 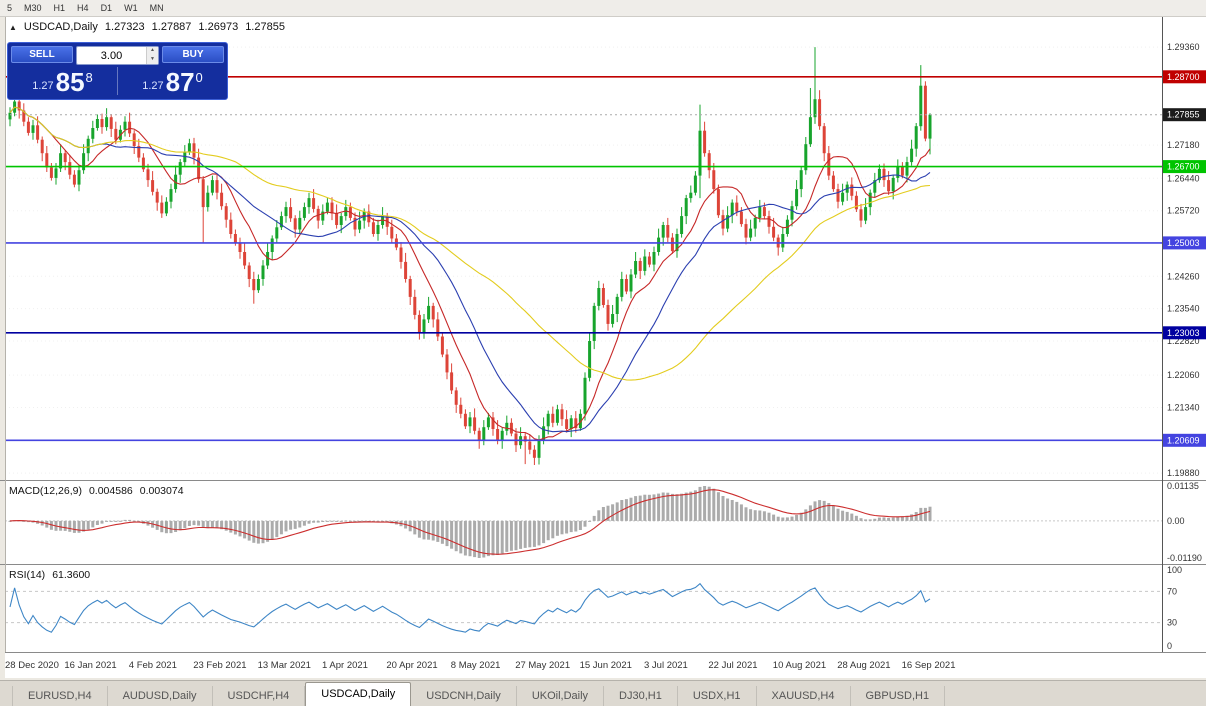 What do you see at coordinates (1183, 341) in the screenshot?
I see `price-axis-label: 1.22820` at bounding box center [1183, 341].